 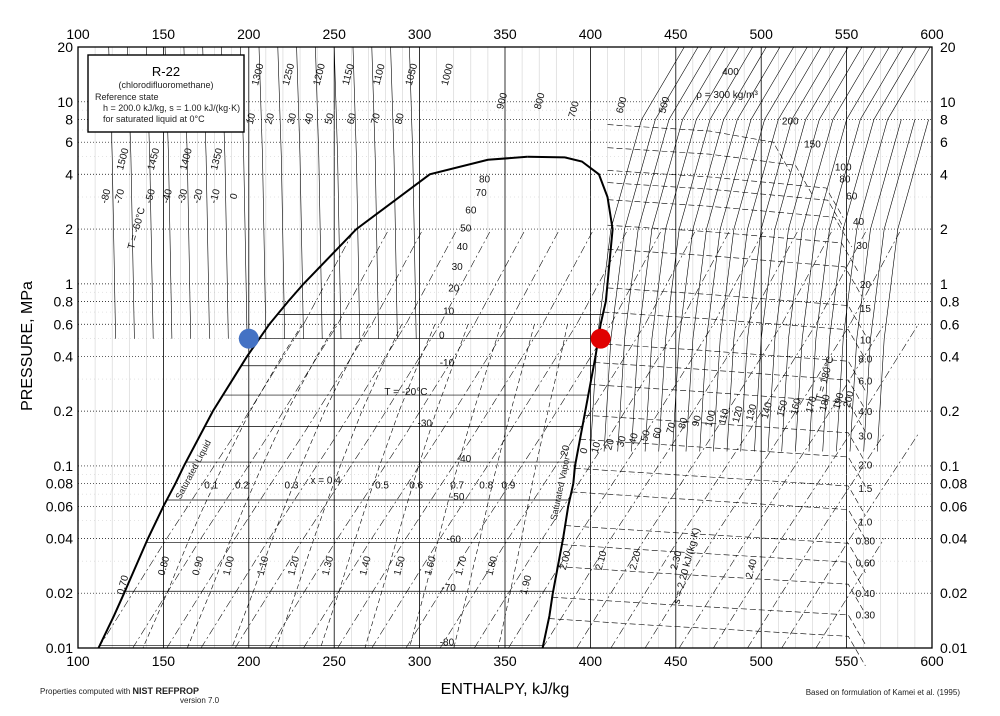 I want to click on y-tick-label-right: 0.2, so click(x=950, y=411).